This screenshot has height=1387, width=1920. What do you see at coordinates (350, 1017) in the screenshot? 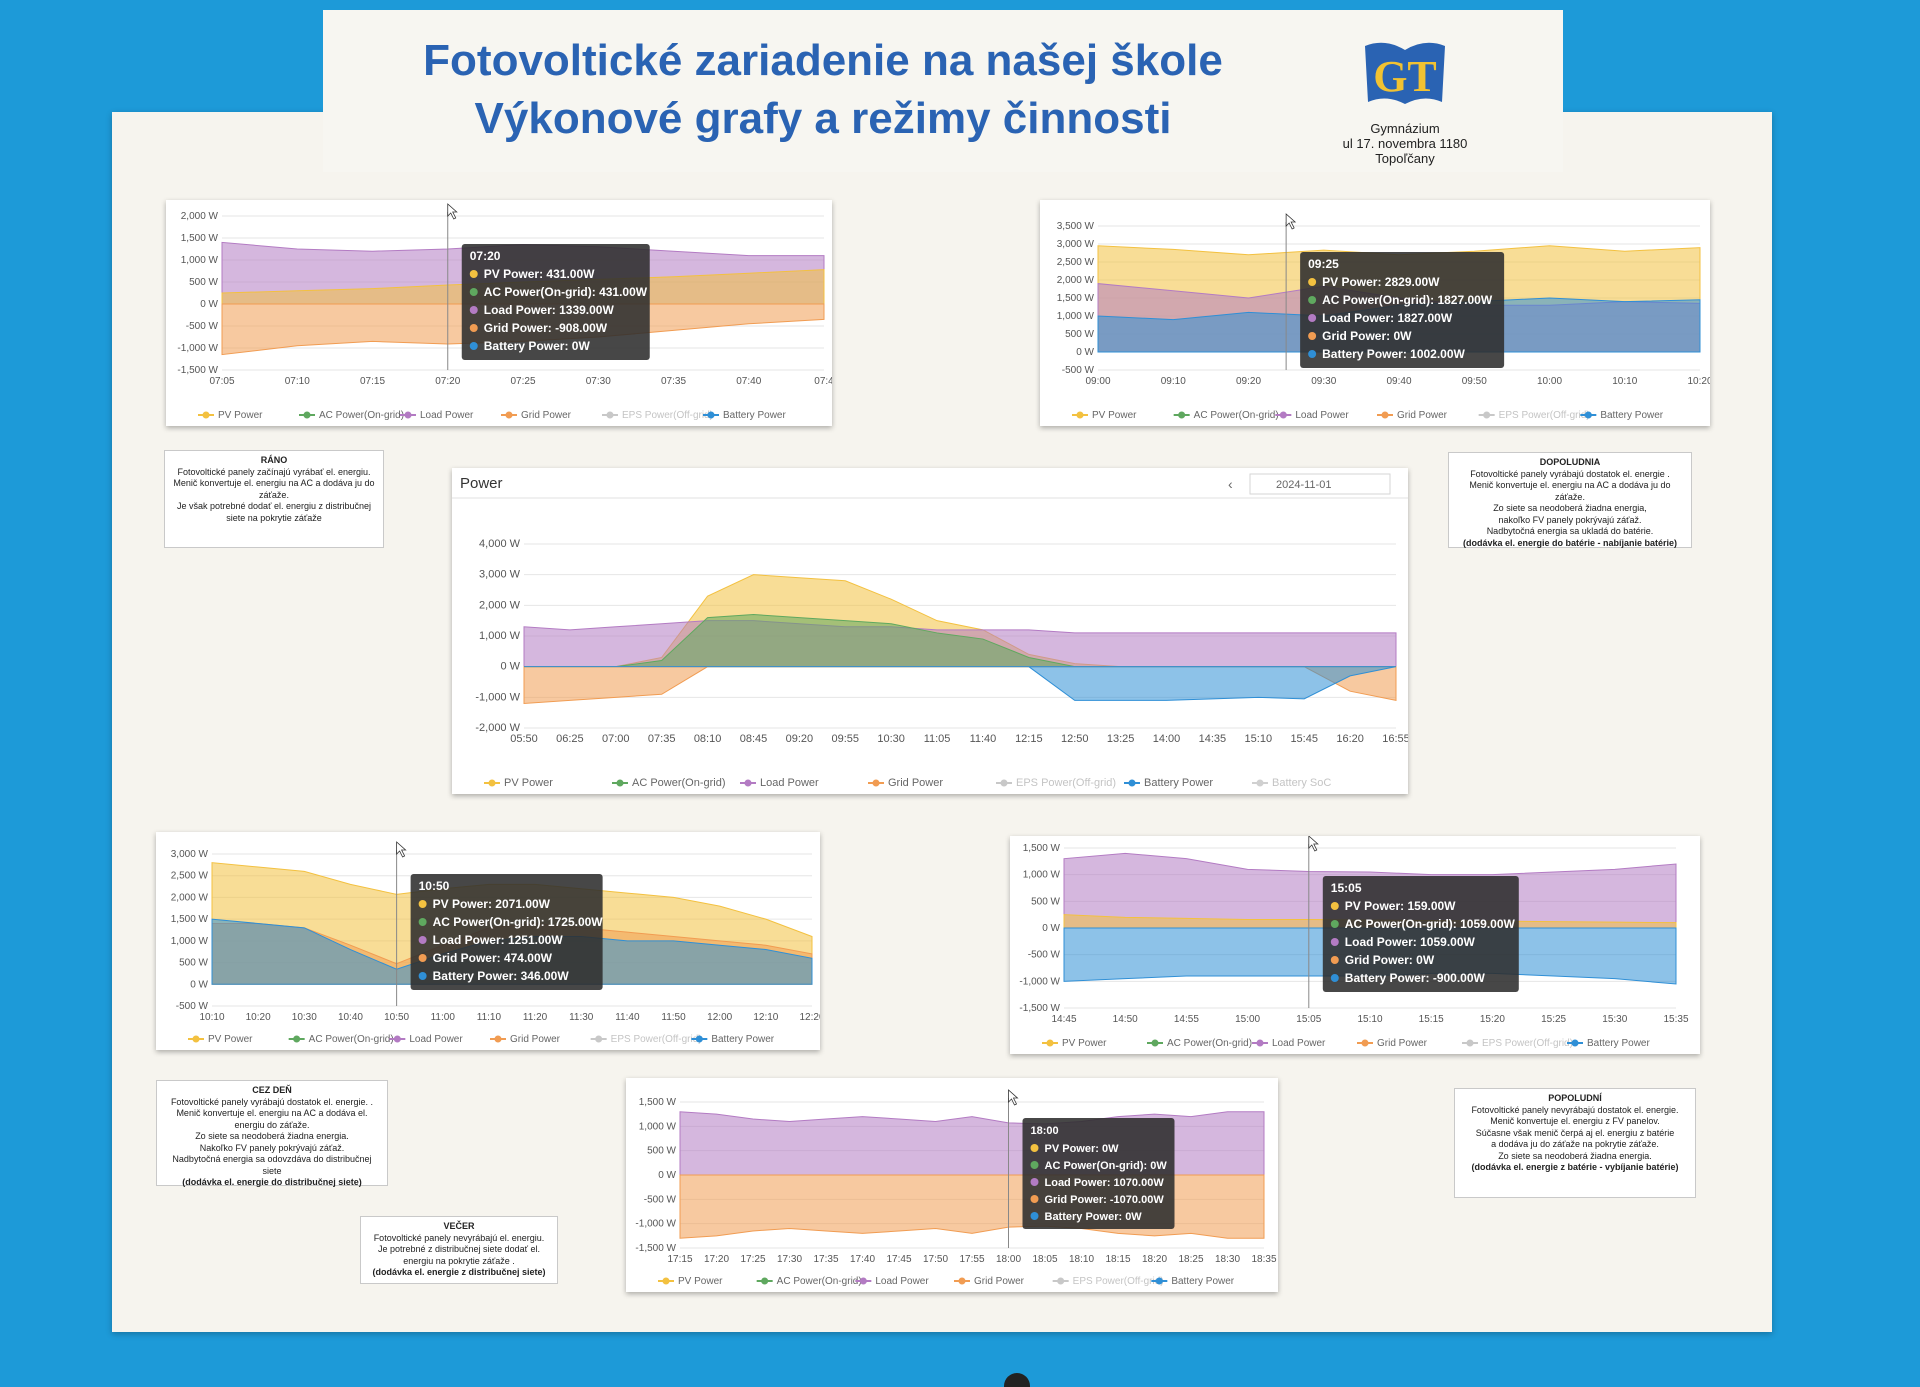
I see `x-tick-label: 10:40` at bounding box center [350, 1017].